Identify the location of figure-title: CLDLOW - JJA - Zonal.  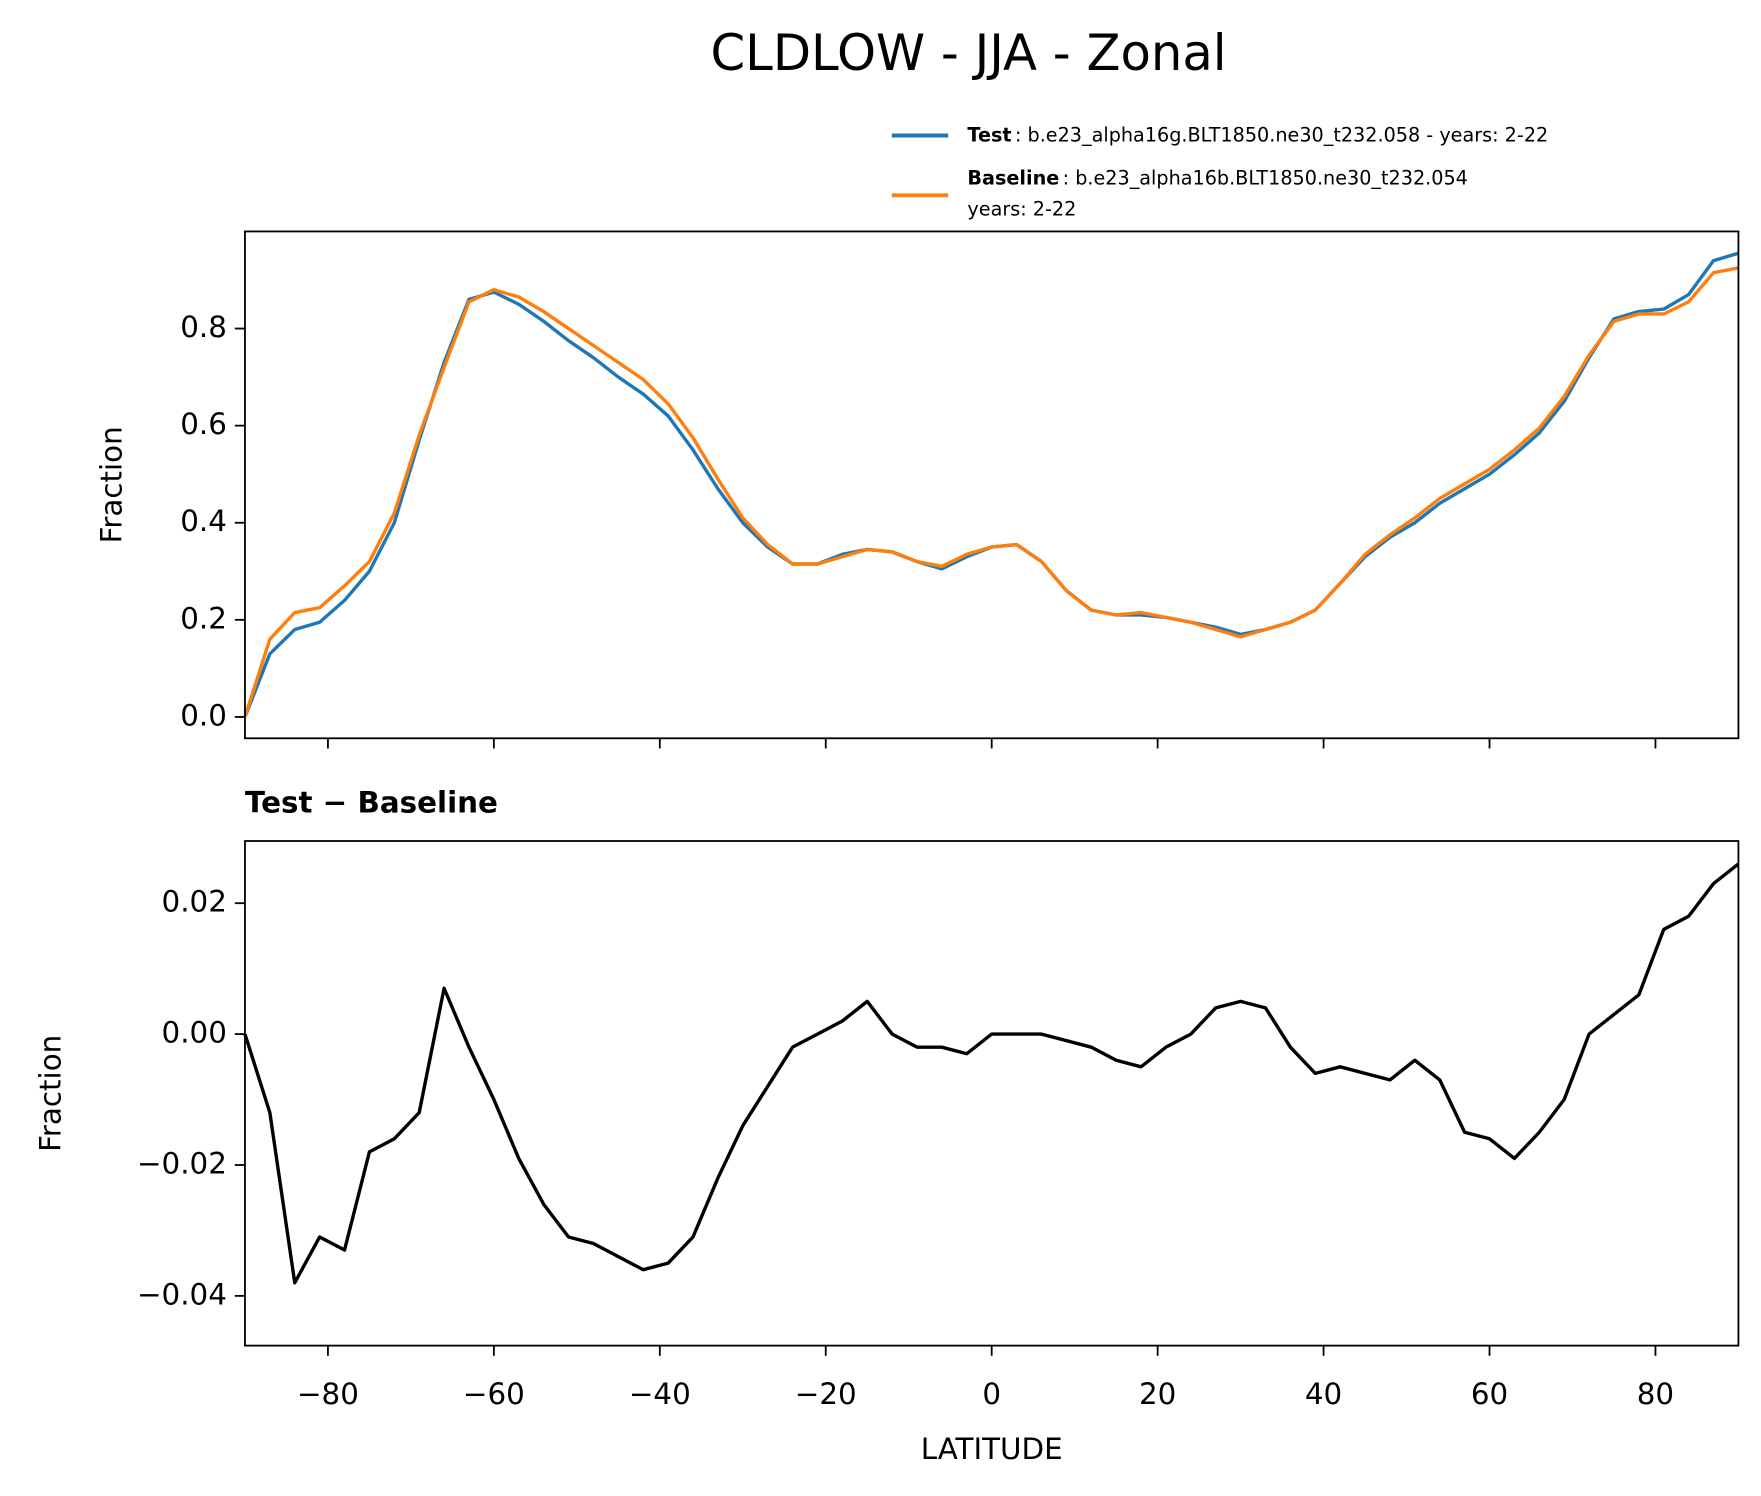
(968, 53).